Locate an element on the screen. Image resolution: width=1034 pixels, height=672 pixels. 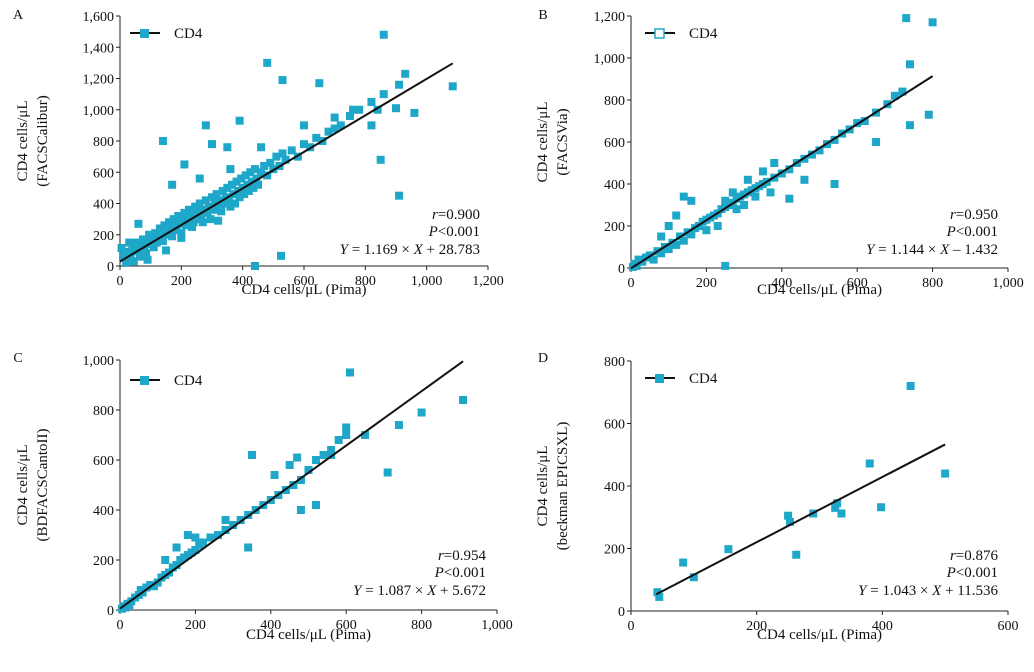
y-tick-label: 800 is located at coordinates (103, 142).